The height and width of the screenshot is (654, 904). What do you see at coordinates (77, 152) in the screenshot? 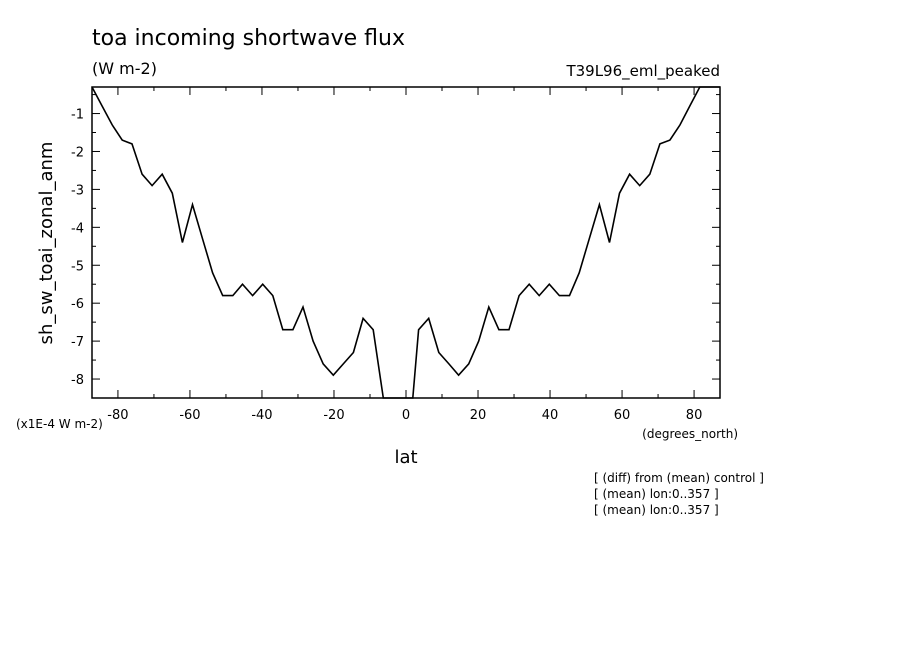
I see `y-tick-label: -2` at bounding box center [77, 152].